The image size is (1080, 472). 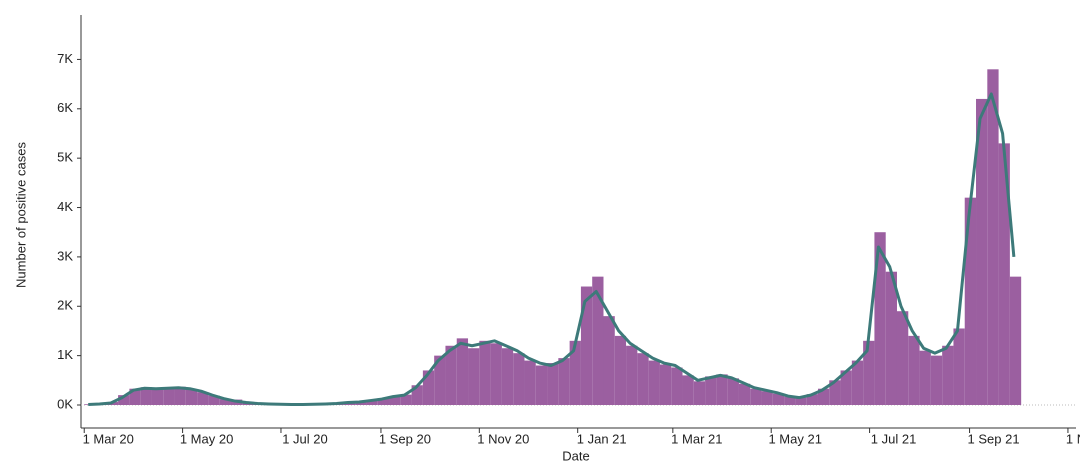 What do you see at coordinates (602, 438) in the screenshot?
I see `x-tick-label: 1 Jan 21` at bounding box center [602, 438].